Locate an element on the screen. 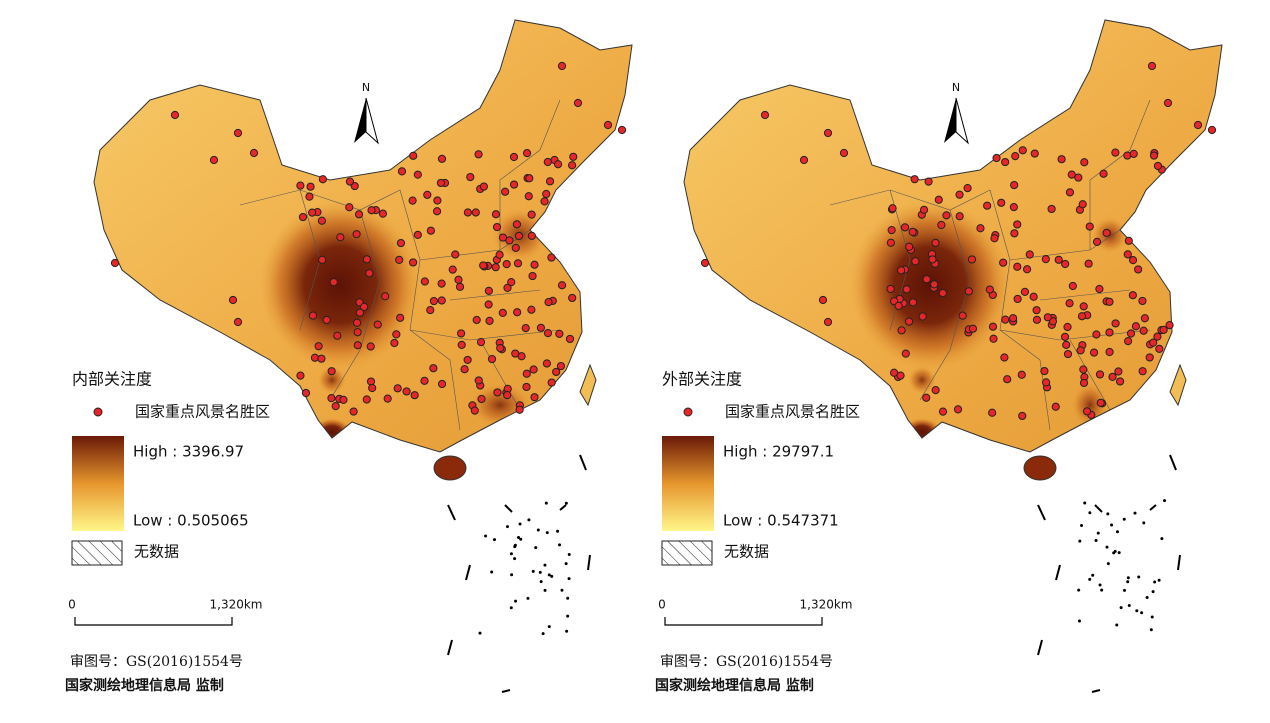  legend-low: Low : 0.547371 is located at coordinates (781, 521).